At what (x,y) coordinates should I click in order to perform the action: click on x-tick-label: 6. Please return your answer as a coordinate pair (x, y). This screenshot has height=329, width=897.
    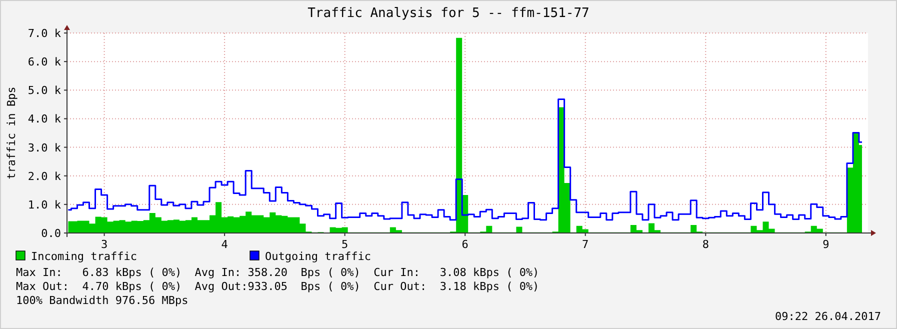
    Looking at the image, I should click on (465, 244).